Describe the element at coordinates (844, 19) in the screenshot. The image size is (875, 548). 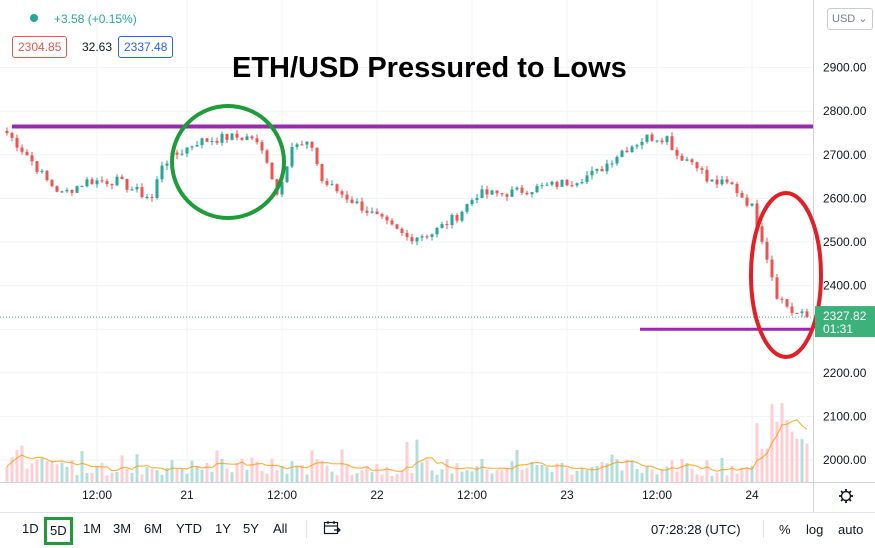
I see `currency-label: USD` at that location.